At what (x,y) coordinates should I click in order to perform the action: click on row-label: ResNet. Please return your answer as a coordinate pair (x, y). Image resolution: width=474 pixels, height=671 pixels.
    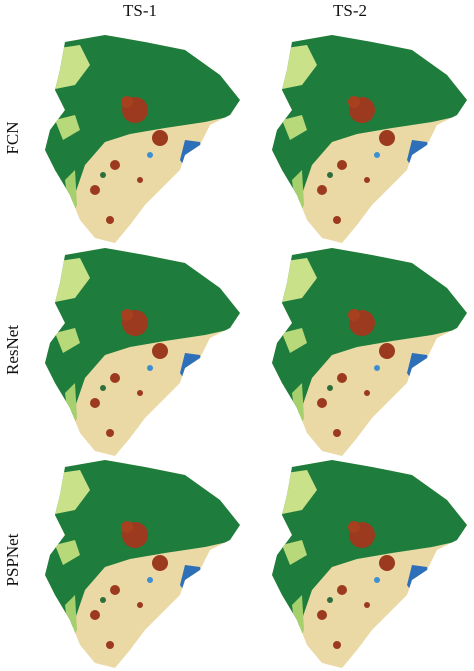
    Looking at the image, I should click on (12, 350).